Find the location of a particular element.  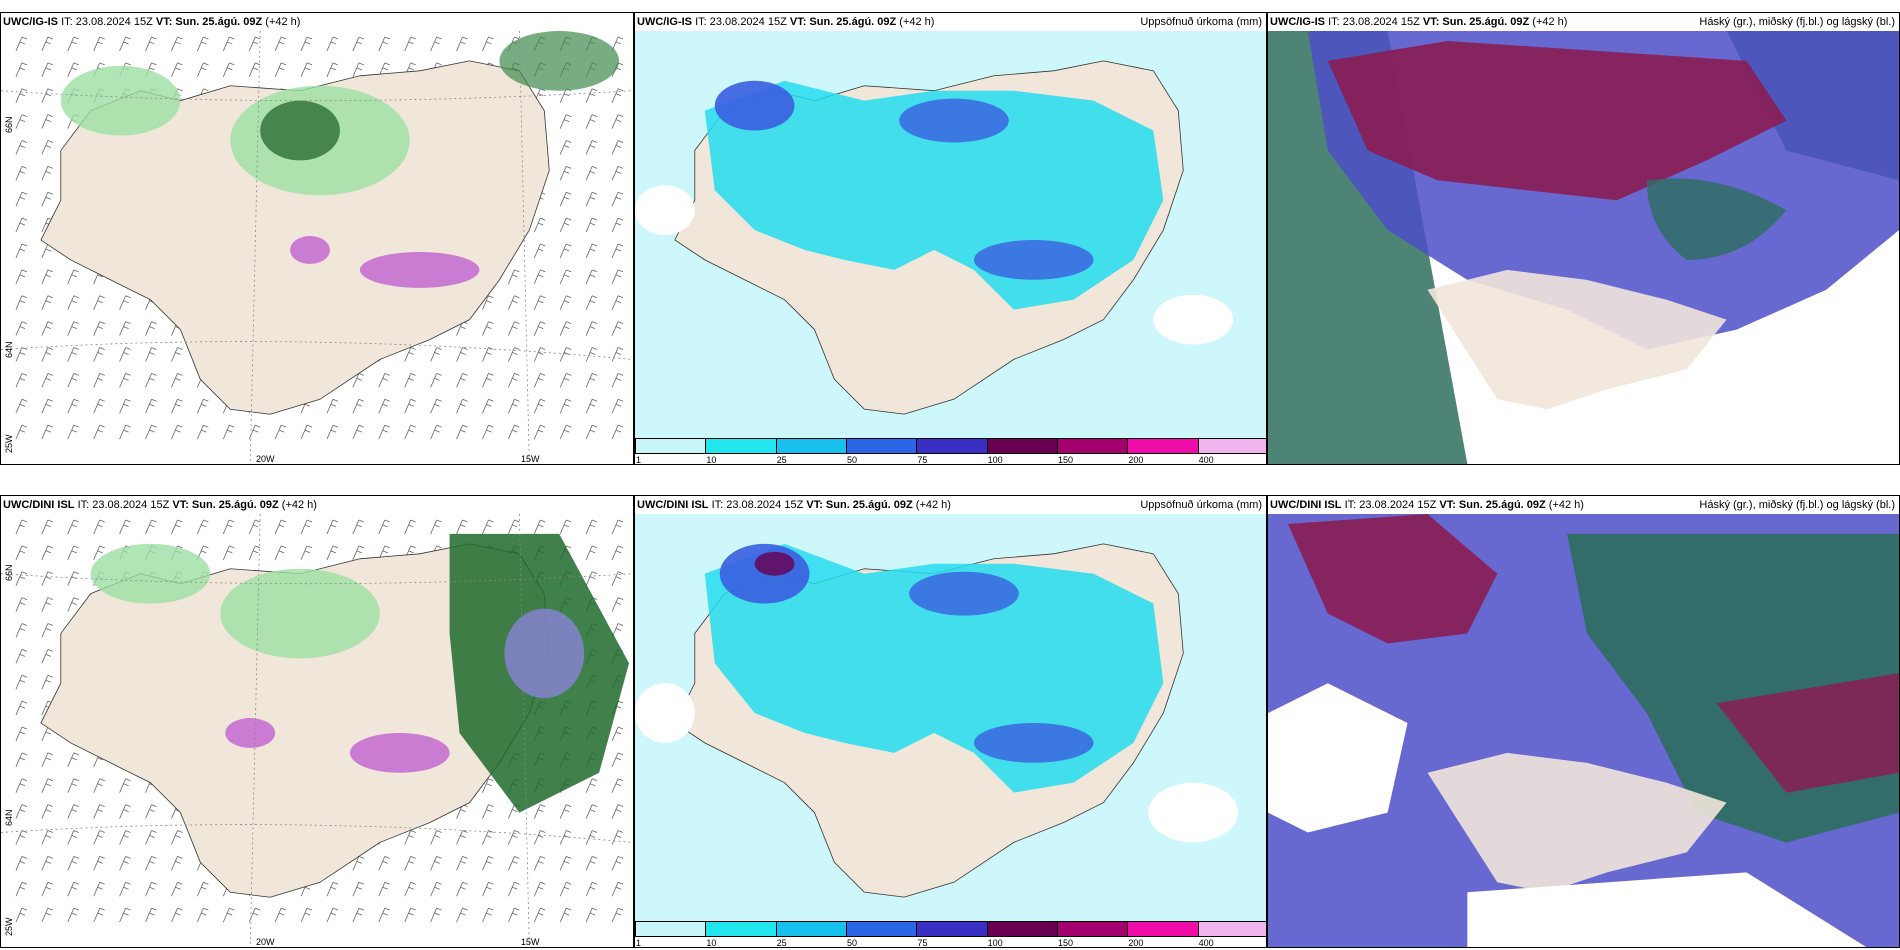

precip-title: Uppsöfnuð úrkoma (mm) is located at coordinates (1201, 22).